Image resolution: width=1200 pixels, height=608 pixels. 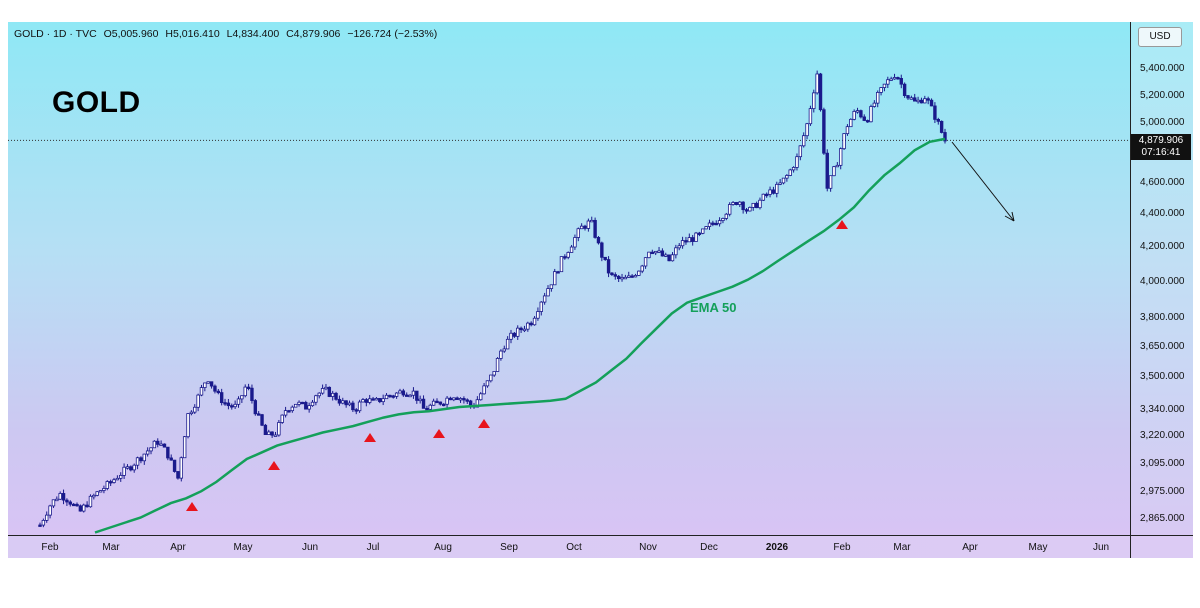 What do you see at coordinates (1161, 278) in the screenshot?
I see `price-scale` at bounding box center [1161, 278].